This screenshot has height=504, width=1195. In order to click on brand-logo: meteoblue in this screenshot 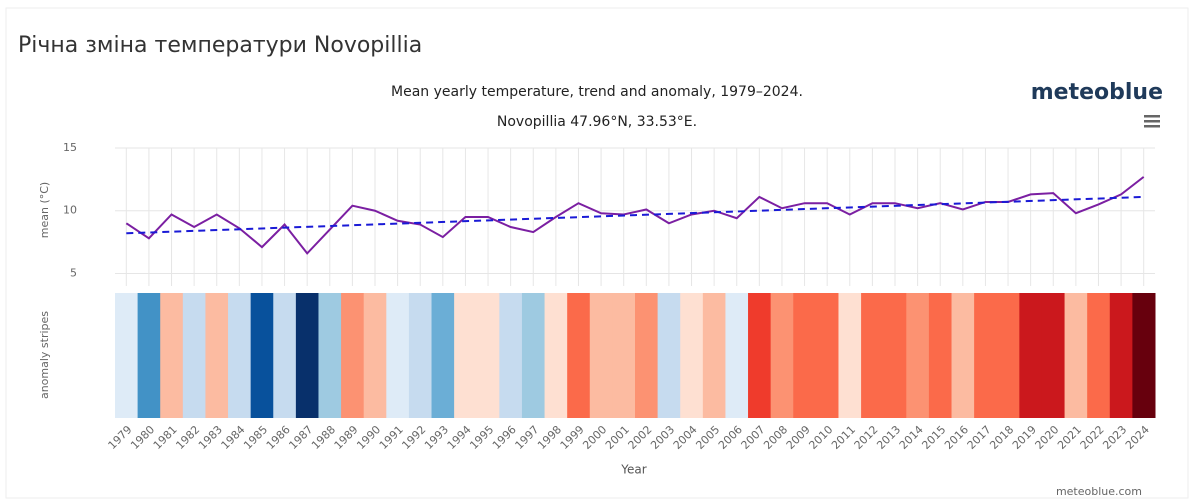, I will do `click(1097, 92)`.